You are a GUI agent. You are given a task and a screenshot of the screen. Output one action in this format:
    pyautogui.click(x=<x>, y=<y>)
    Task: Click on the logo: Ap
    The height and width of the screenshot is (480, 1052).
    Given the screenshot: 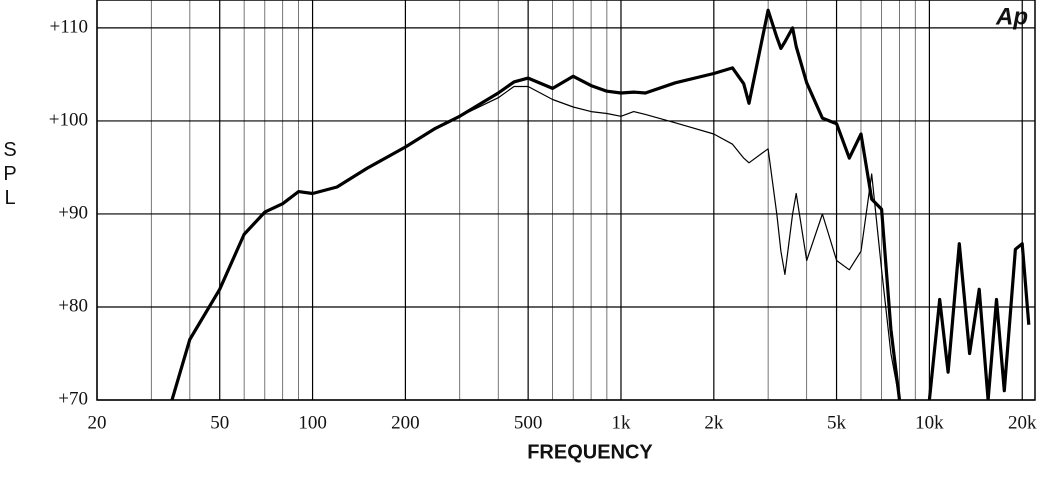 What is the action you would take?
    pyautogui.click(x=1011, y=16)
    